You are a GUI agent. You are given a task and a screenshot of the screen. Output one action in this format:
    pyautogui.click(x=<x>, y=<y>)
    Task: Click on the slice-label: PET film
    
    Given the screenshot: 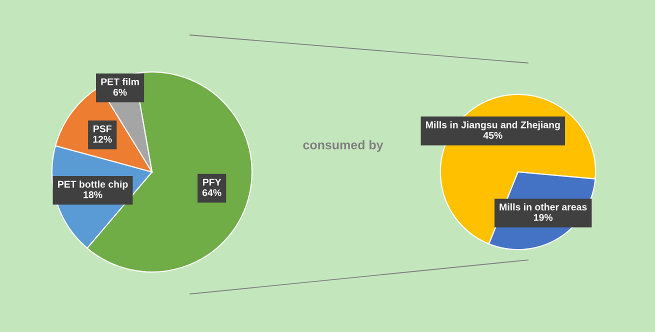 What is the action you would take?
    pyautogui.click(x=120, y=82)
    